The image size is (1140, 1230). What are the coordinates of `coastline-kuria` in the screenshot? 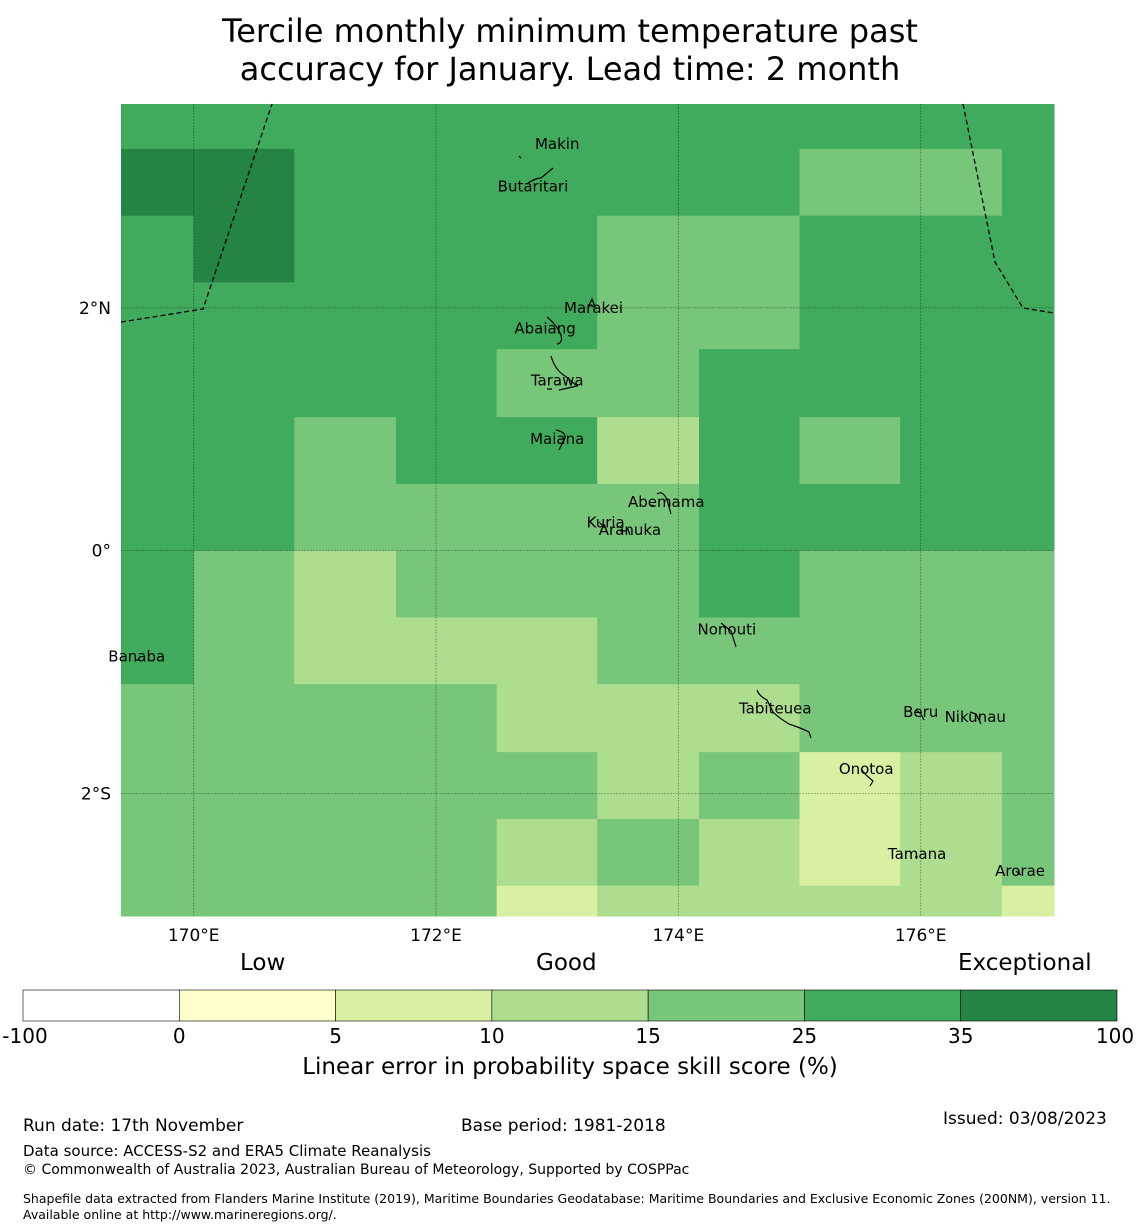 It's located at (614, 528).